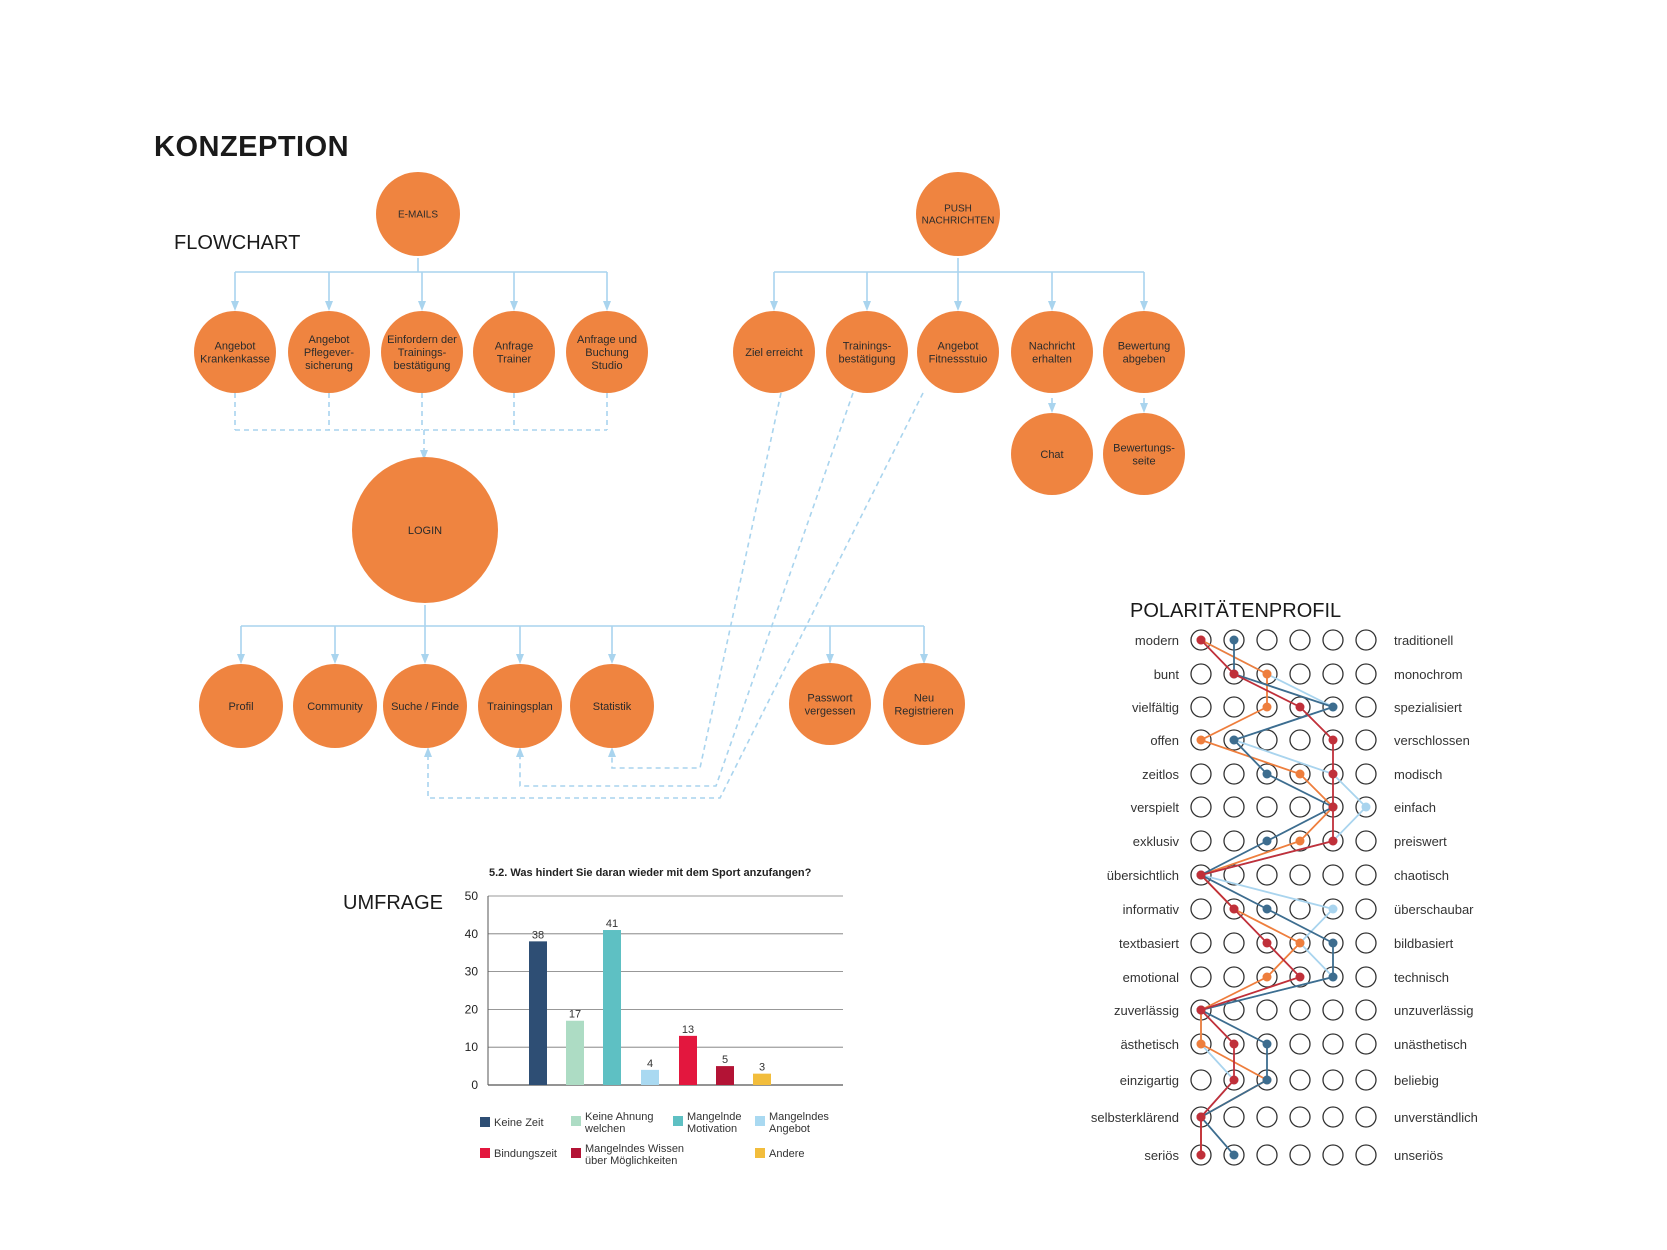 This screenshot has height=1250, width=1667. What do you see at coordinates (867, 352) in the screenshot?
I see `training-confirmation-node: Trainings-bestätigung` at bounding box center [867, 352].